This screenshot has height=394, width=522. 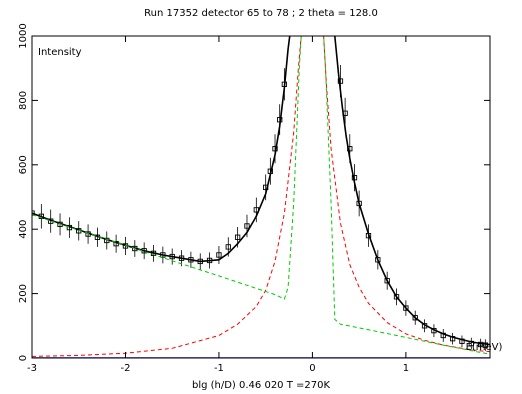 What do you see at coordinates (23, 100) in the screenshot?
I see `y-tick-label: 800` at bounding box center [23, 100].